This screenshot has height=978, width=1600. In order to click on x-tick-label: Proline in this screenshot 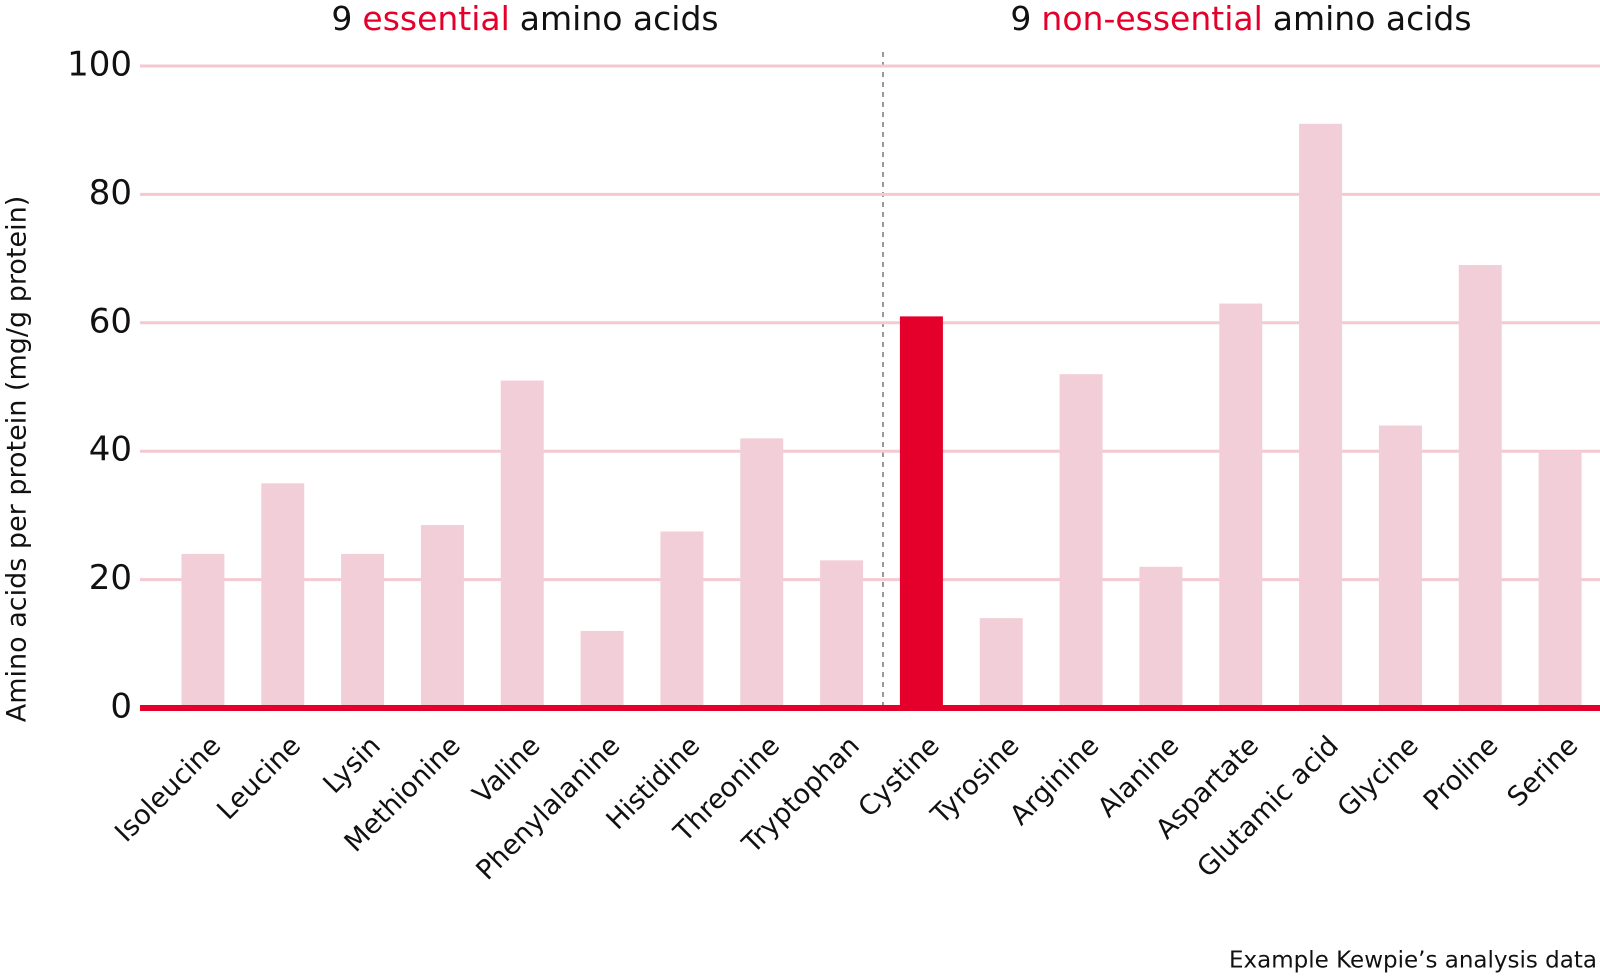, I will do `click(1461, 773)`.